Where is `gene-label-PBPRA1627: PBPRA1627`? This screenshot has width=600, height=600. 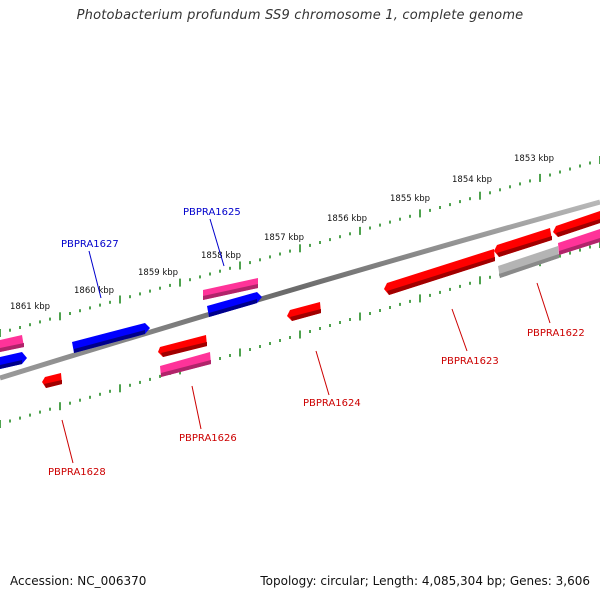 gene-label-PBPRA1627: PBPRA1627 is located at coordinates (90, 244).